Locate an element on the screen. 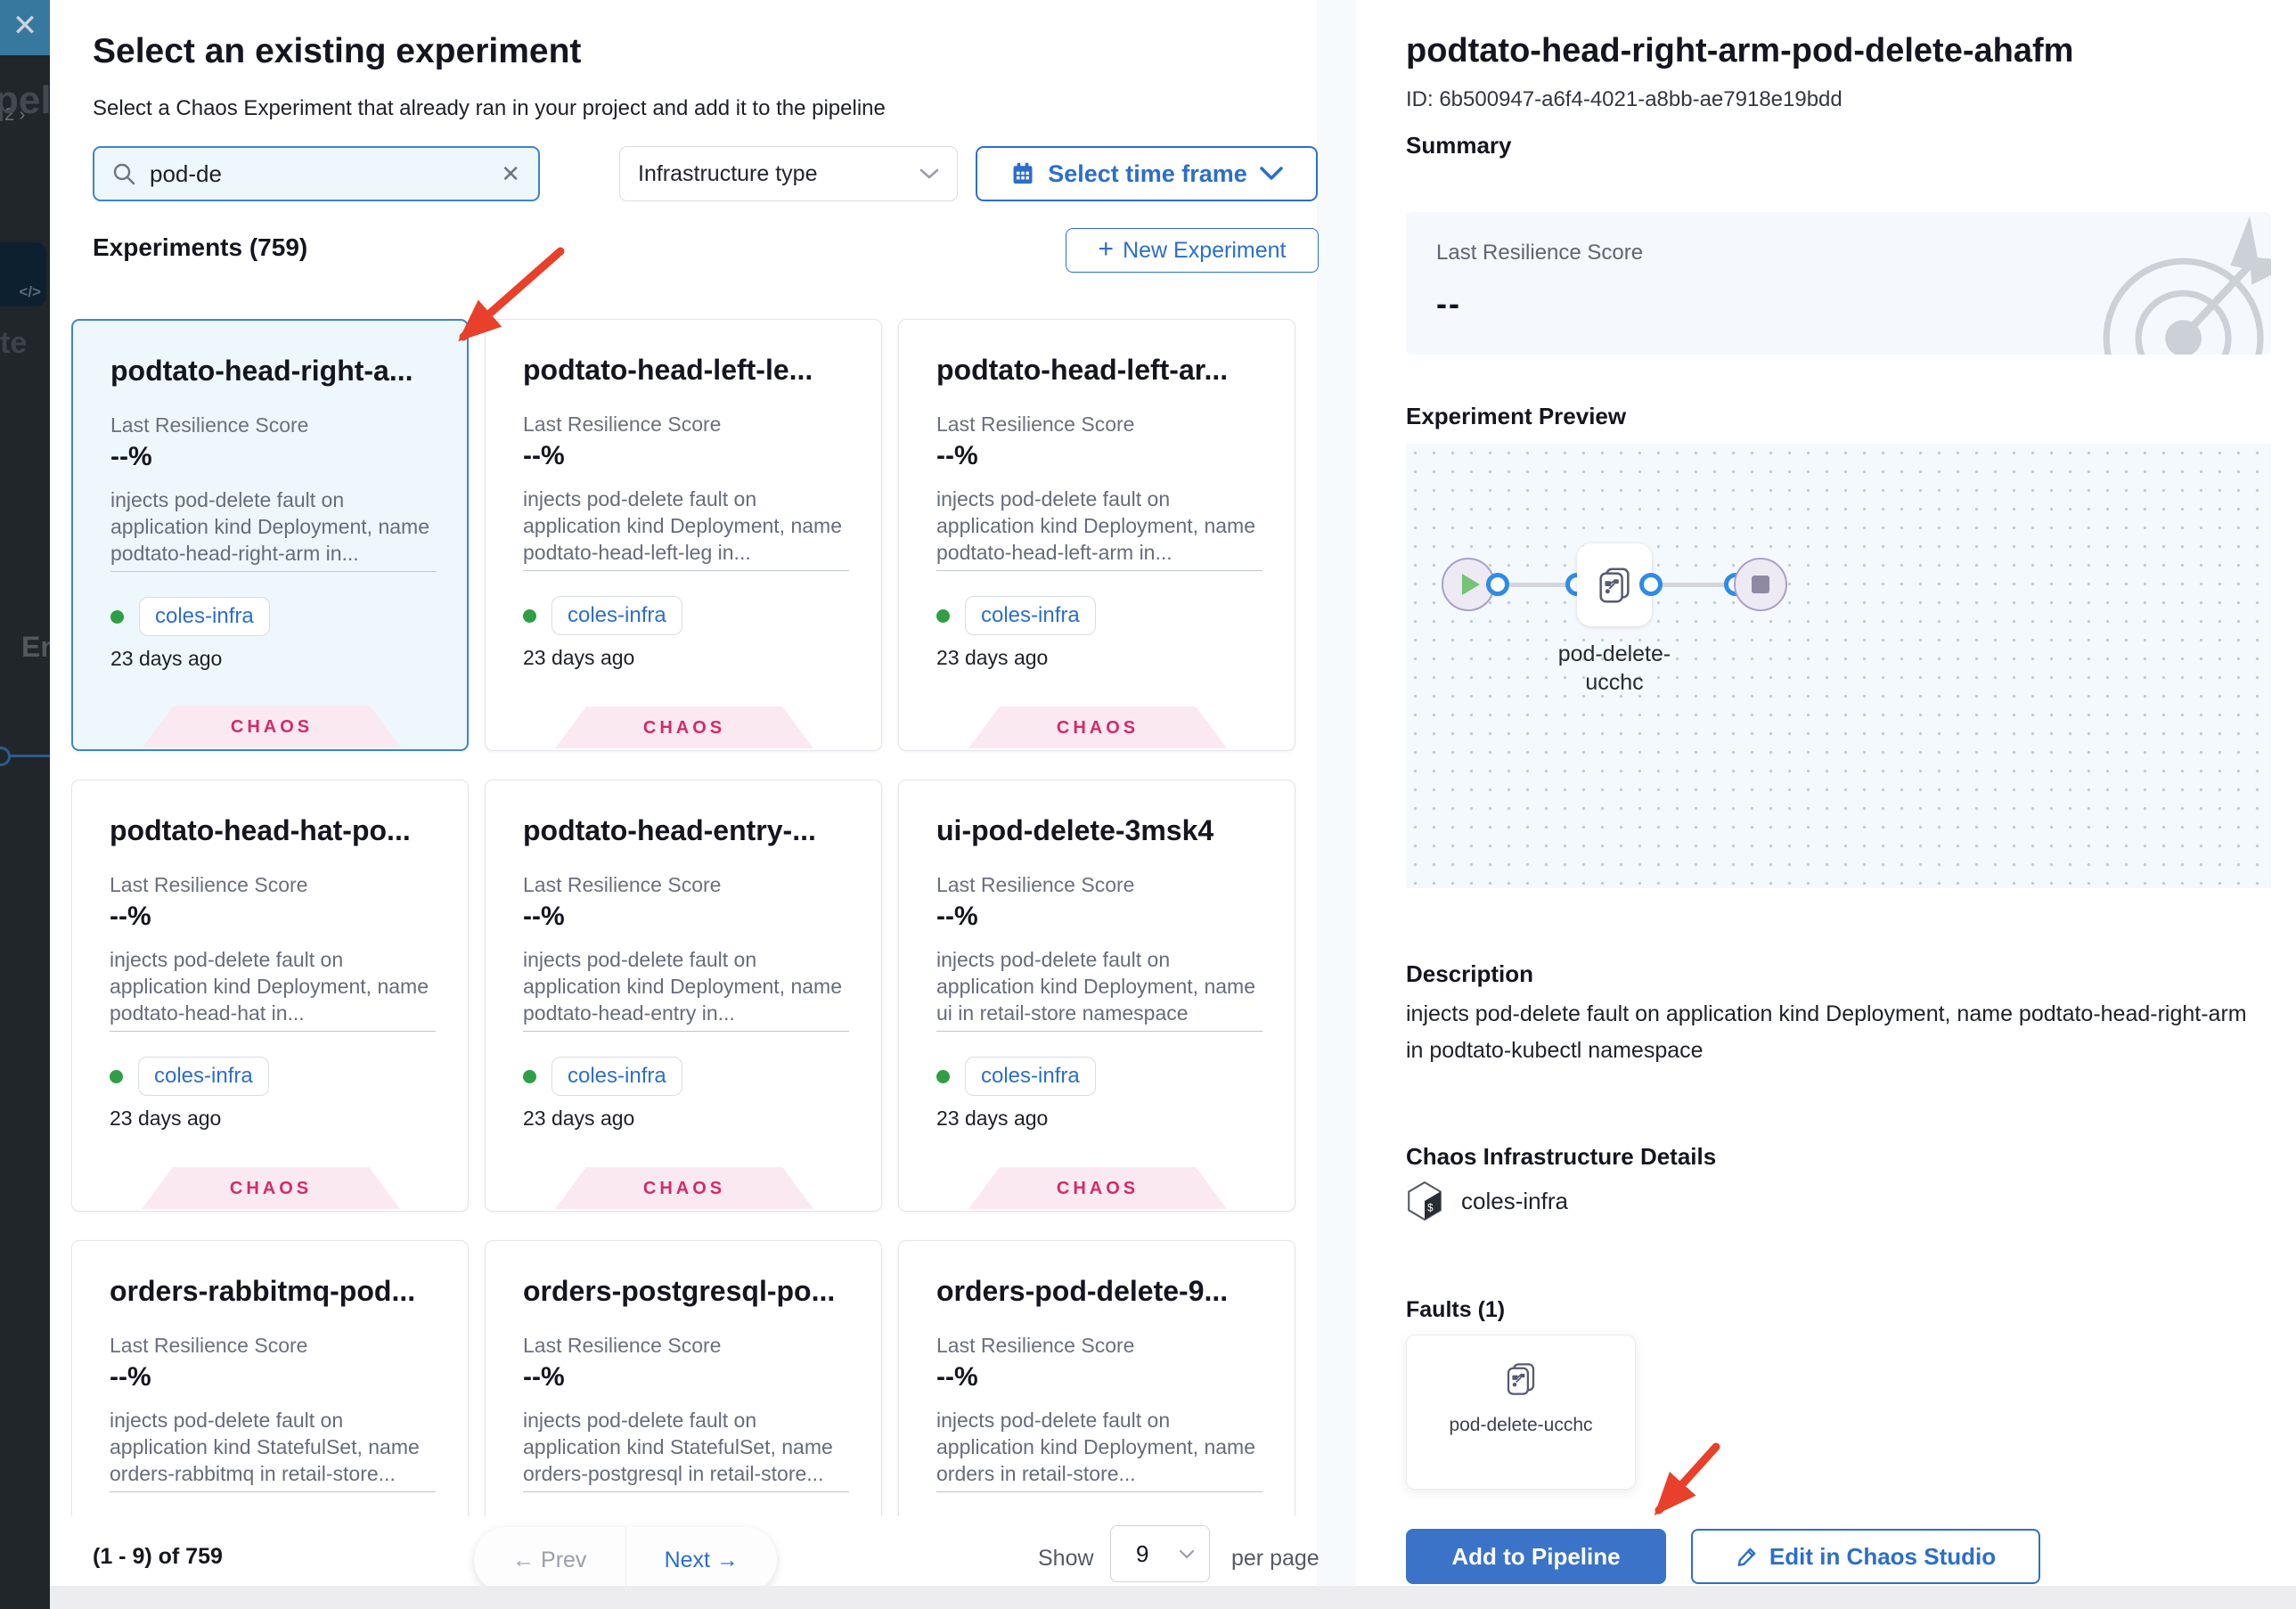 Image resolution: width=2296 pixels, height=1609 pixels. prev-page-button: ← Prev is located at coordinates (549, 1560).